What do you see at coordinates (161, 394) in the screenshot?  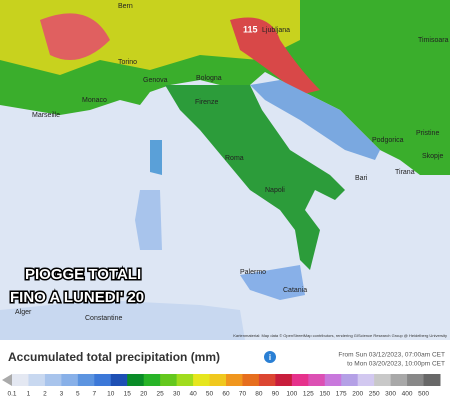 I see `scale-label: 25` at bounding box center [161, 394].